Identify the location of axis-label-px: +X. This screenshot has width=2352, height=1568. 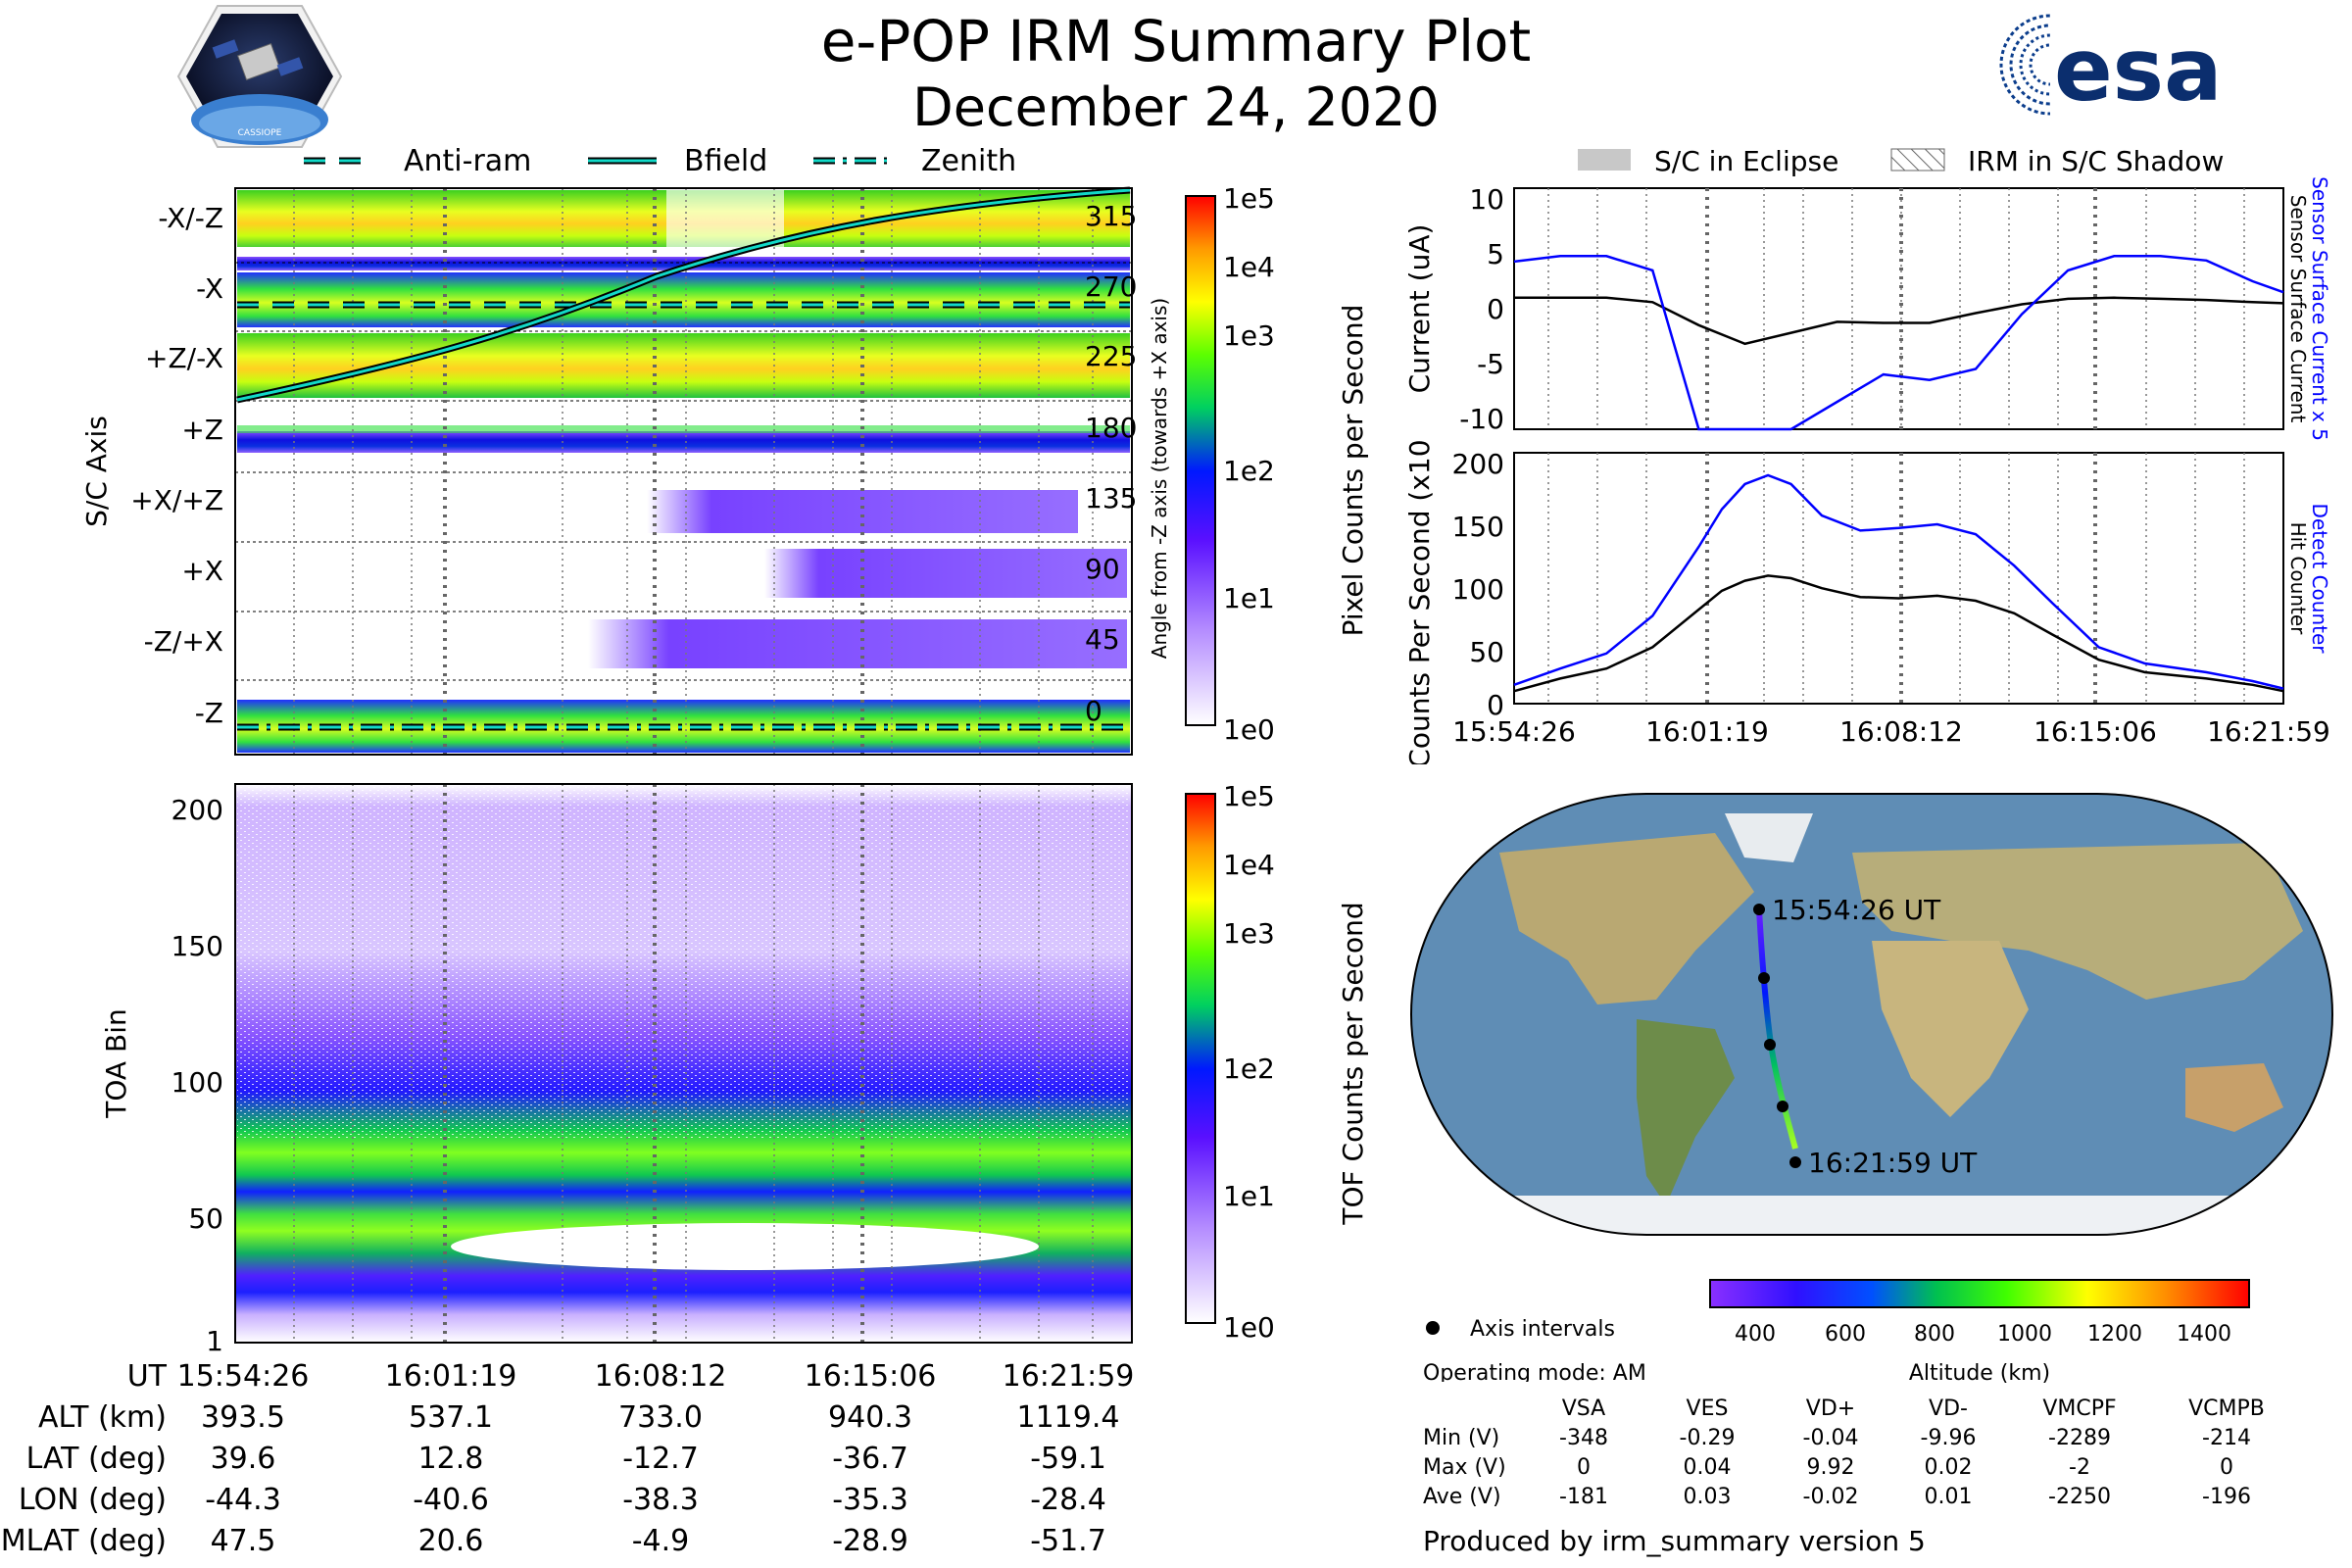
(202, 571).